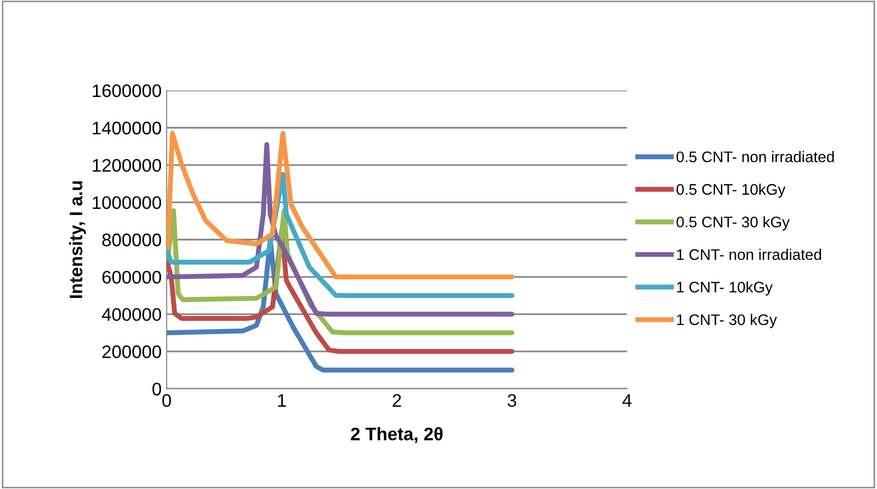  Describe the element at coordinates (725, 288) in the screenshot. I see `legend-label: 1 CNT- 10kGy` at that location.